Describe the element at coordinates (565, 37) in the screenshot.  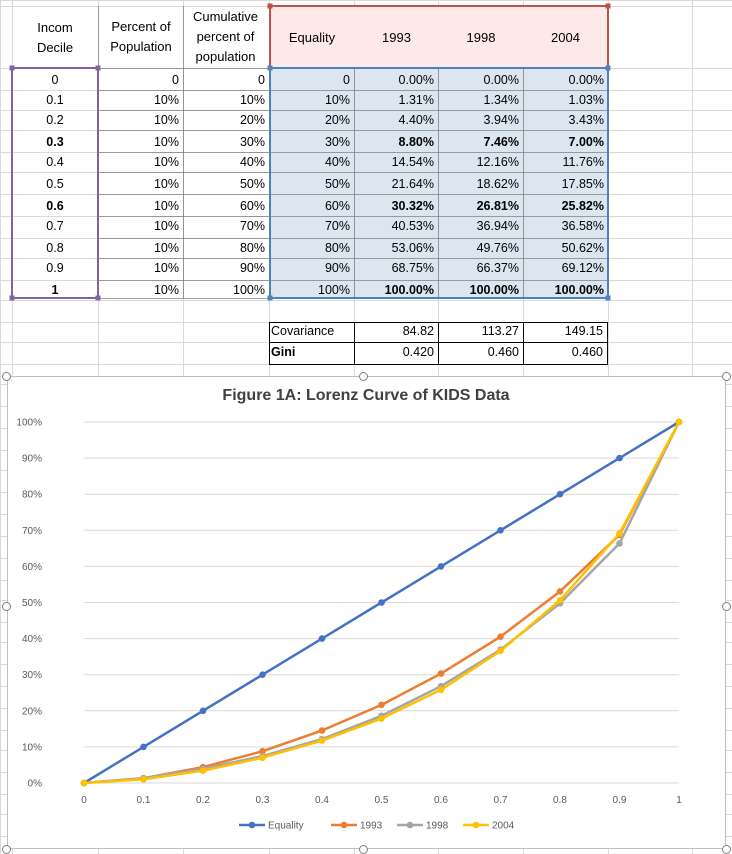
I see `header-2004: 2004` at that location.